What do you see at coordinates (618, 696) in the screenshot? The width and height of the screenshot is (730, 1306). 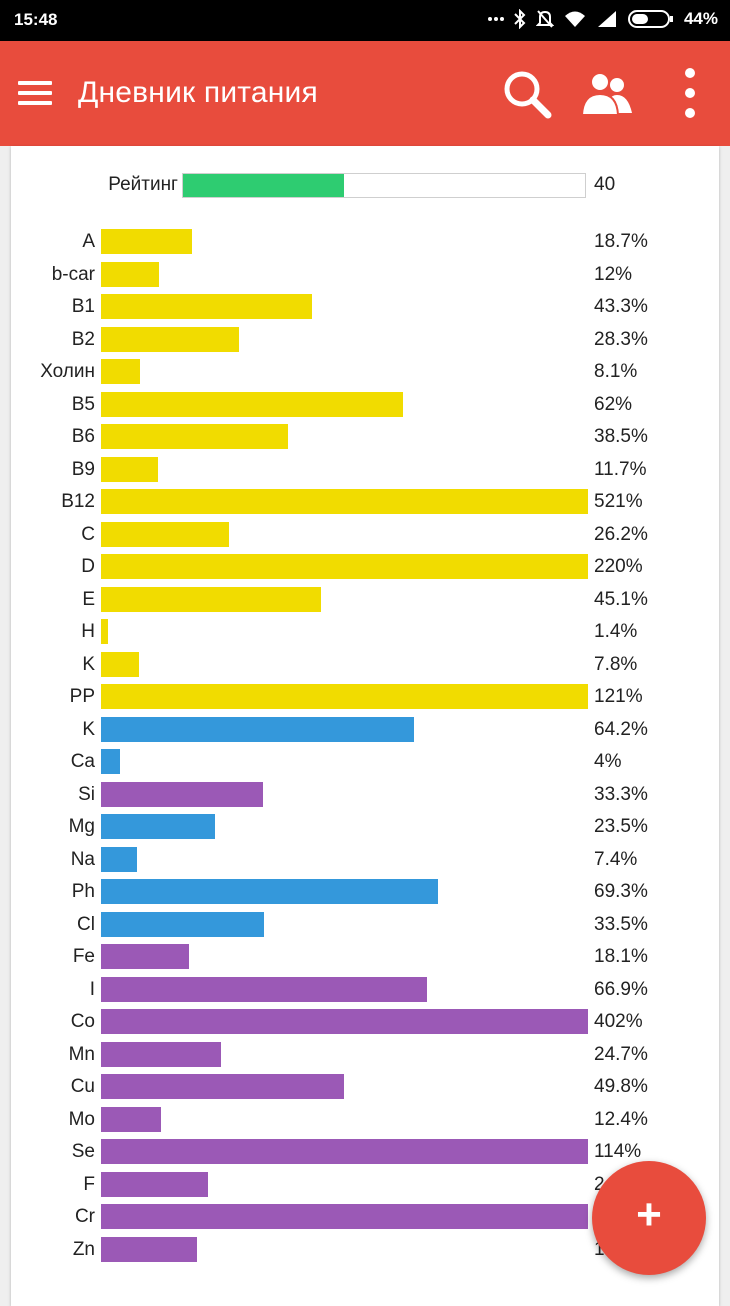 I see `nutrient-value: 121%` at bounding box center [618, 696].